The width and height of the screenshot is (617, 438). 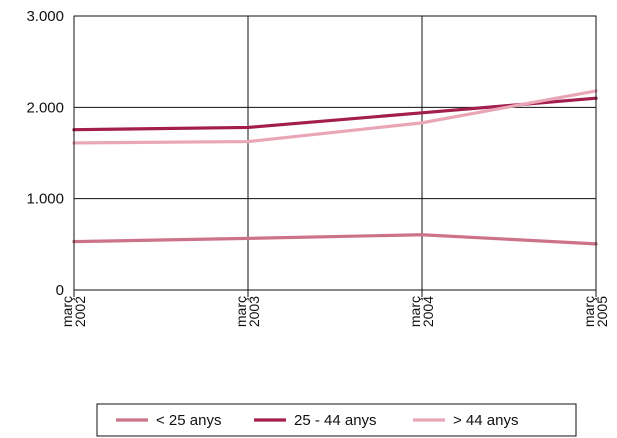 What do you see at coordinates (60, 290) in the screenshot?
I see `y-tick-label-0: 0` at bounding box center [60, 290].